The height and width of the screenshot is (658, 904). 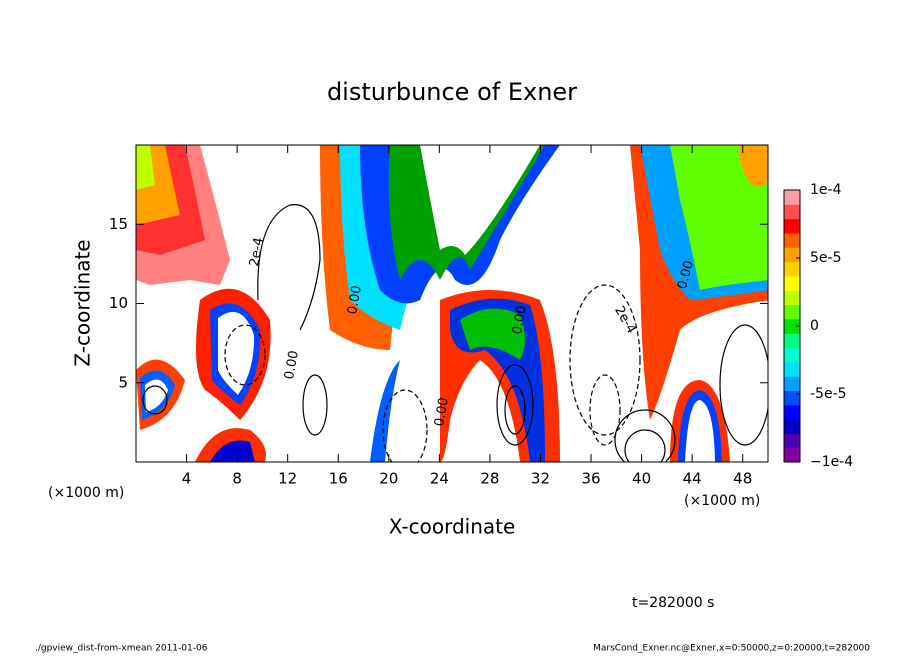 What do you see at coordinates (123, 382) in the screenshot?
I see `y-tick-label: 5` at bounding box center [123, 382].